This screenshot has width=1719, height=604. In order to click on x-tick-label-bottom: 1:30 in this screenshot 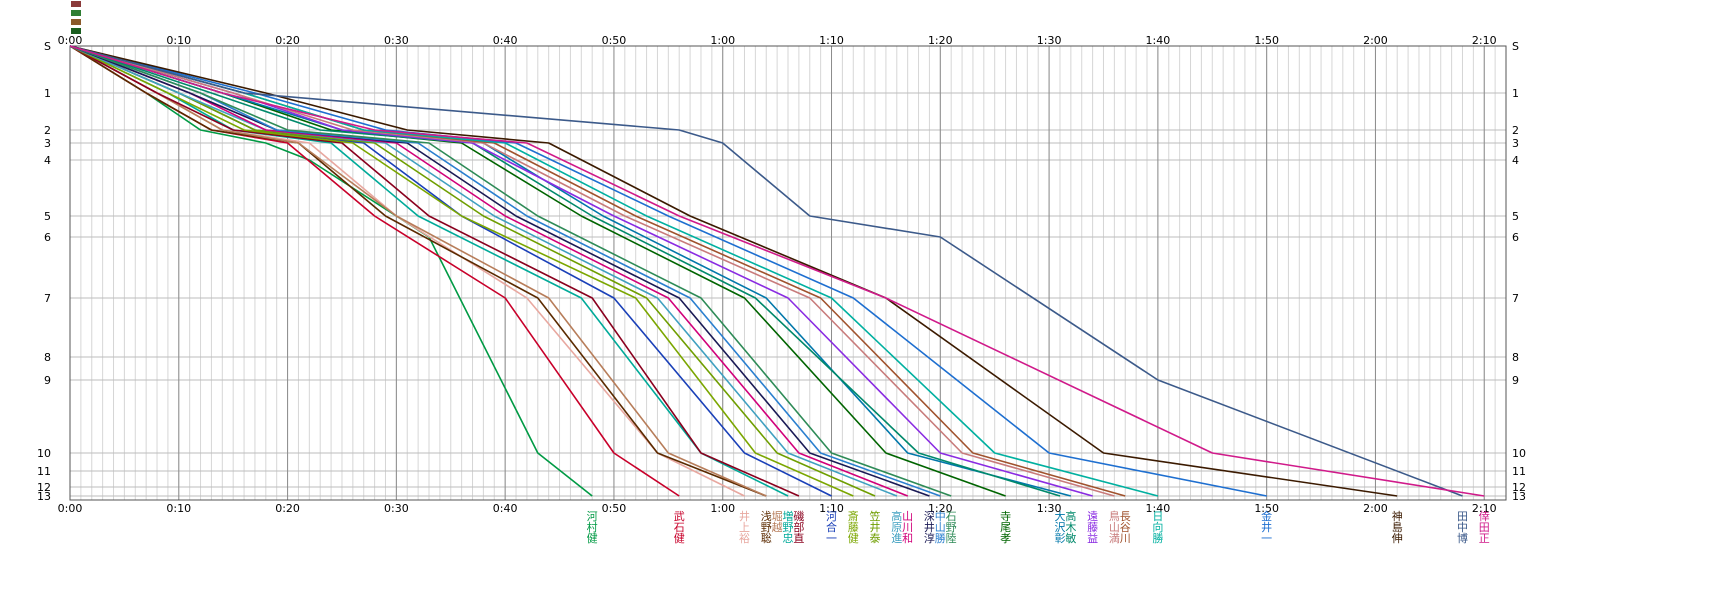, I will do `click(1049, 508)`.